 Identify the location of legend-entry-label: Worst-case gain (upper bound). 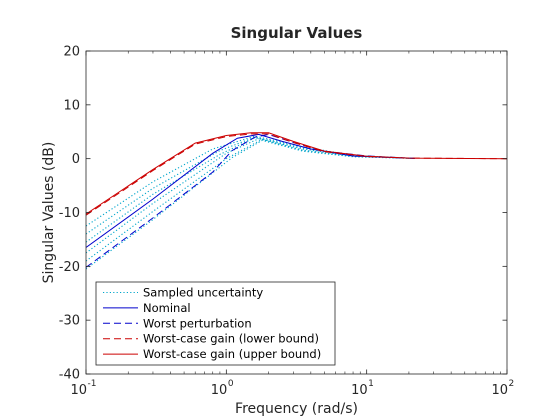
(232, 354).